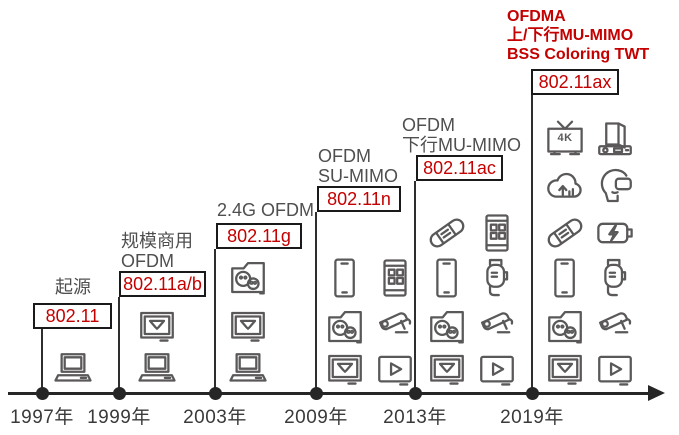  What do you see at coordinates (358, 176) in the screenshot?
I see `caption-line: SU-MIMO` at bounding box center [358, 176].